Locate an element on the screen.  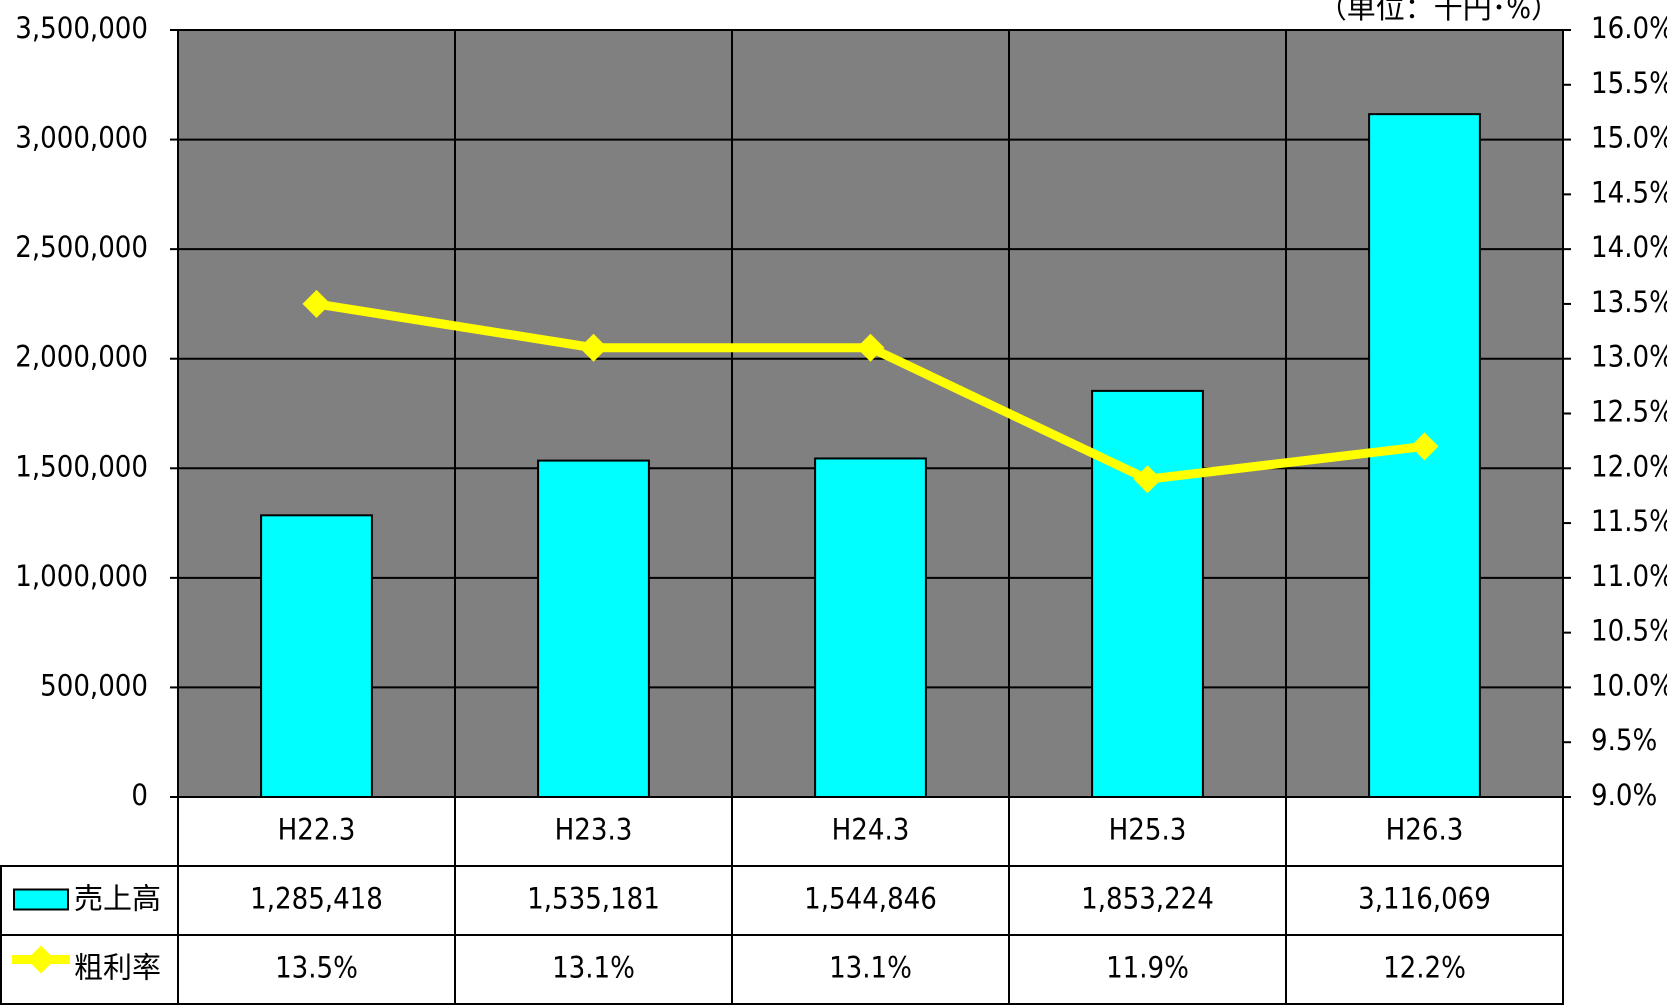
table-value: 1,285,418 is located at coordinates (316, 899).